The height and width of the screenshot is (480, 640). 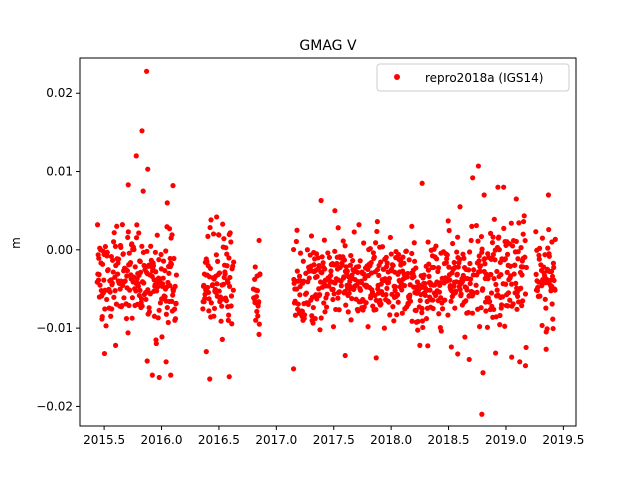 I want to click on x-tick-label: 2018.5, so click(x=449, y=440).